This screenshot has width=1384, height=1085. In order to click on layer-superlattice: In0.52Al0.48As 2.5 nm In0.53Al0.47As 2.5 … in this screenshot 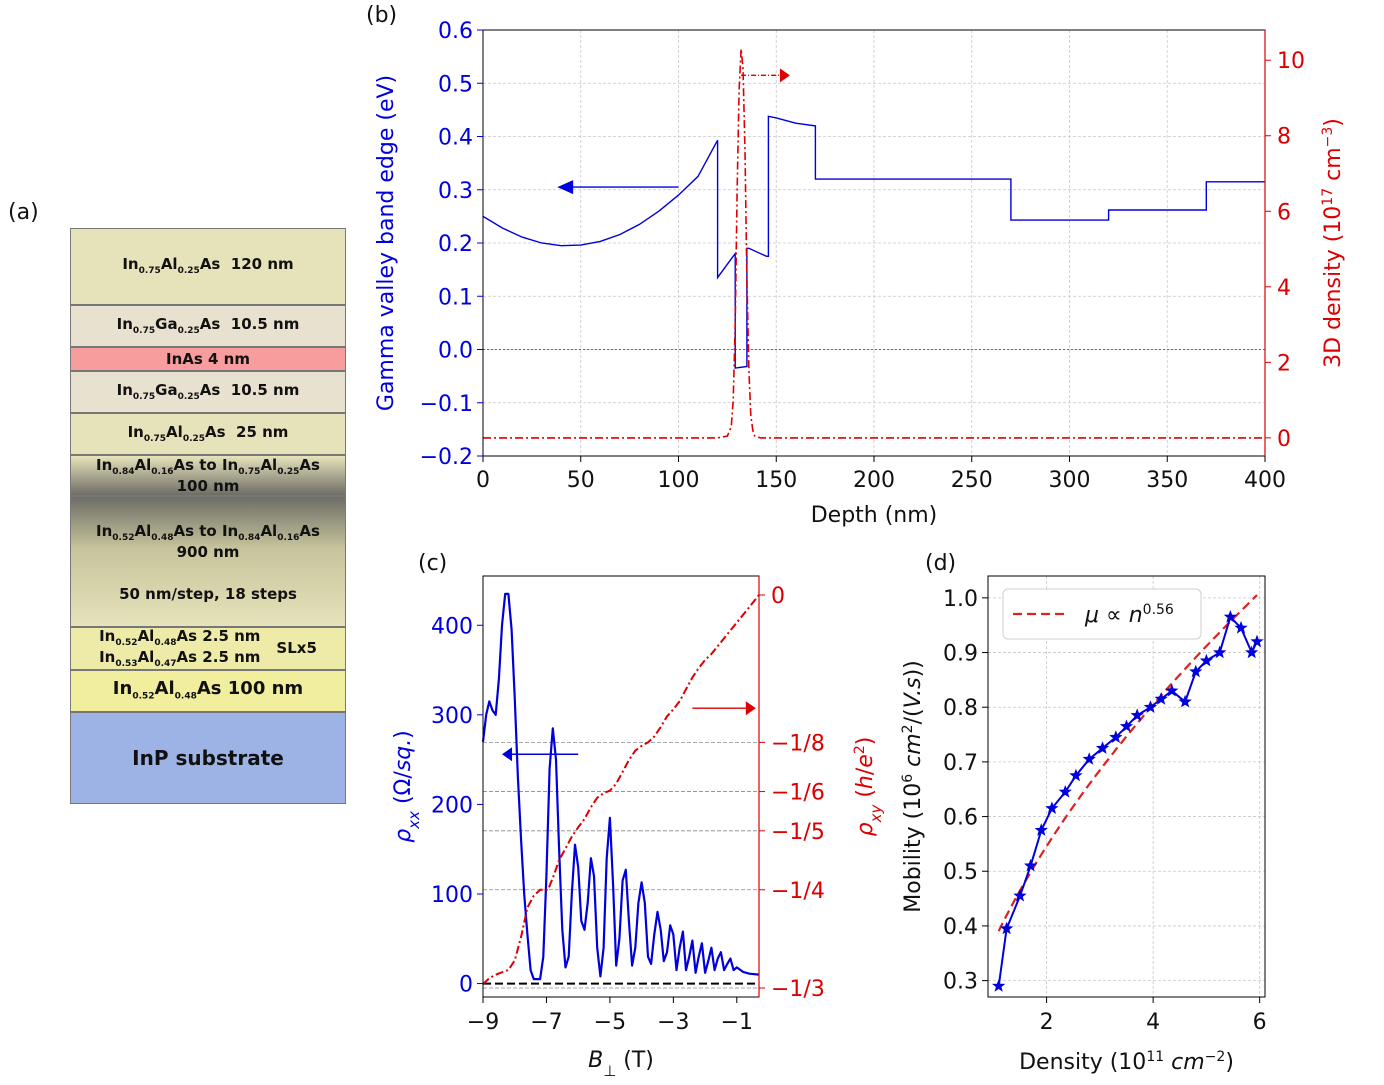, I will do `click(208, 648)`.